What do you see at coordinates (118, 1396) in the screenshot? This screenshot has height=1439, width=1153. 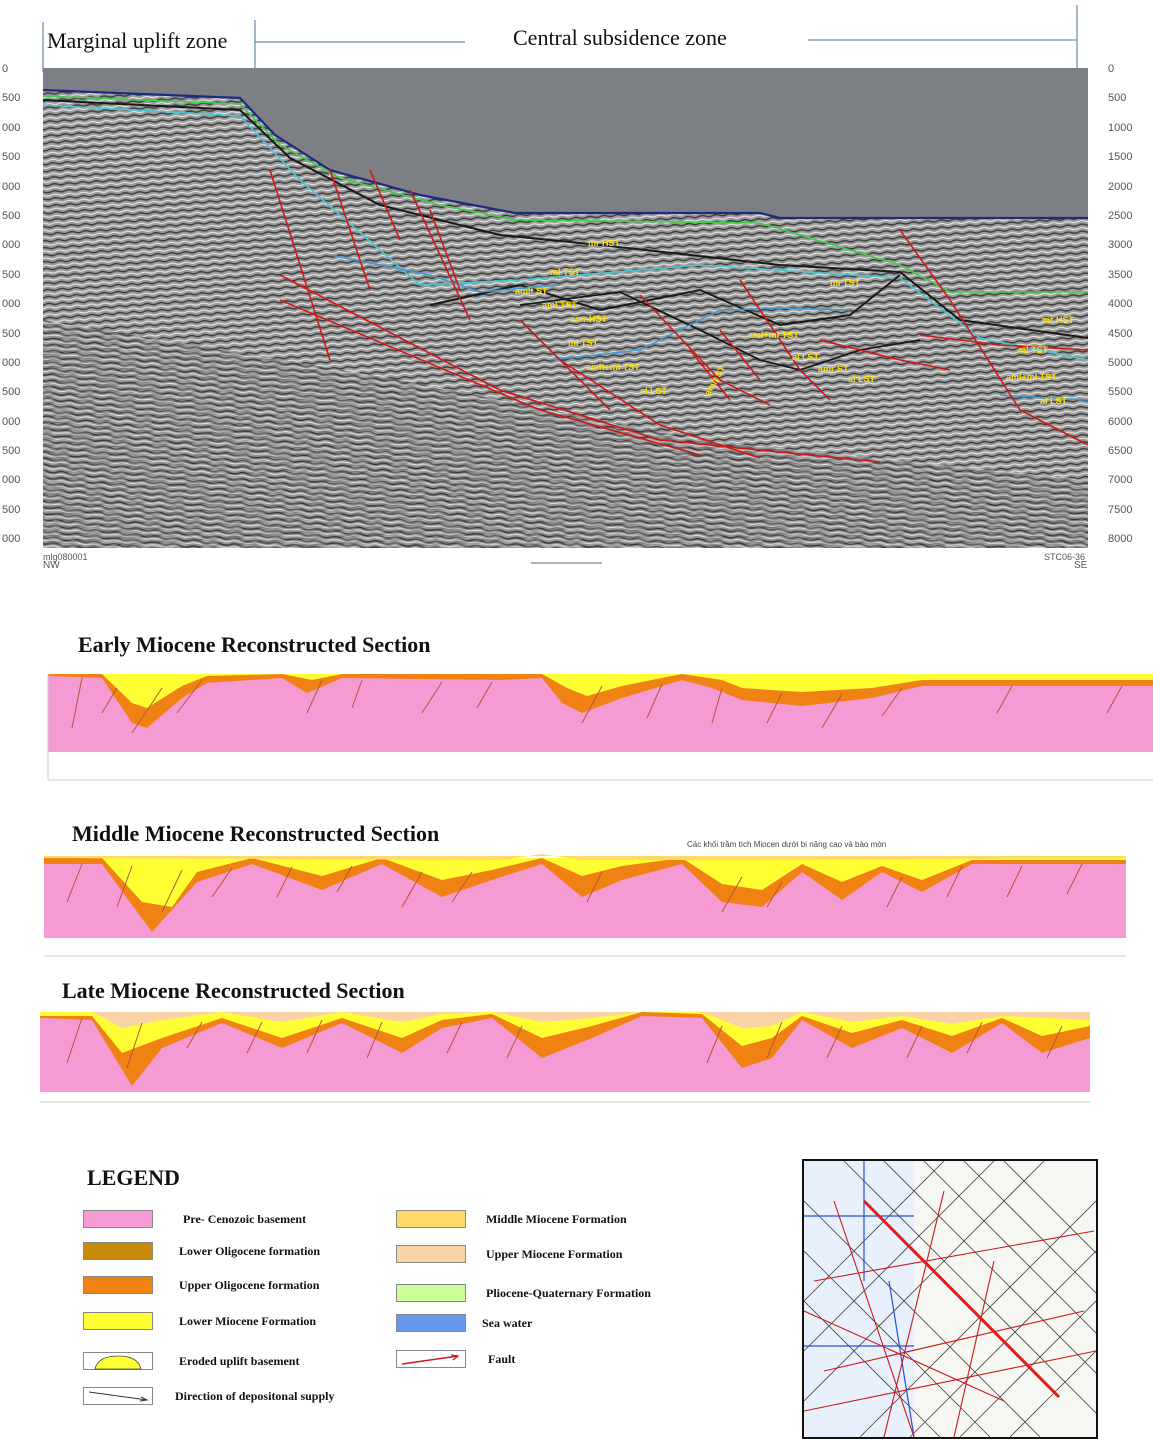 I see `direction-arrow-icon` at bounding box center [118, 1396].